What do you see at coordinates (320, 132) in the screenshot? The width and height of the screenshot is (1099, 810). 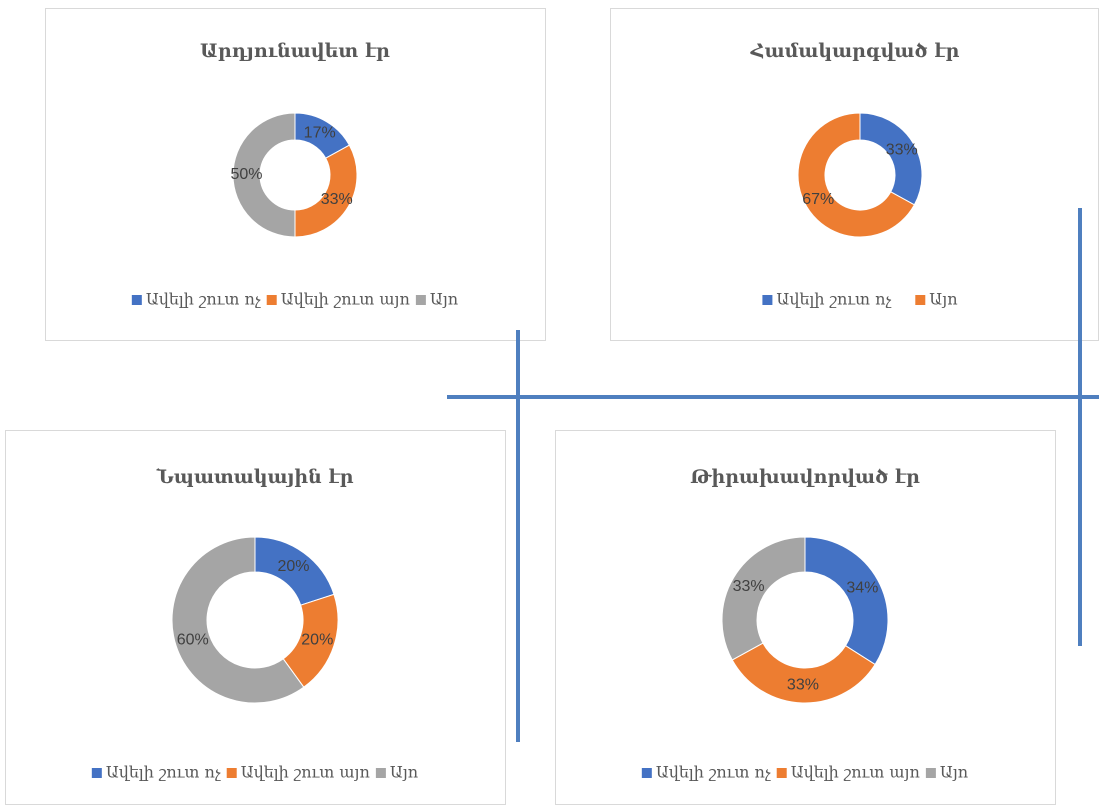 I see `data-label: 17%` at bounding box center [320, 132].